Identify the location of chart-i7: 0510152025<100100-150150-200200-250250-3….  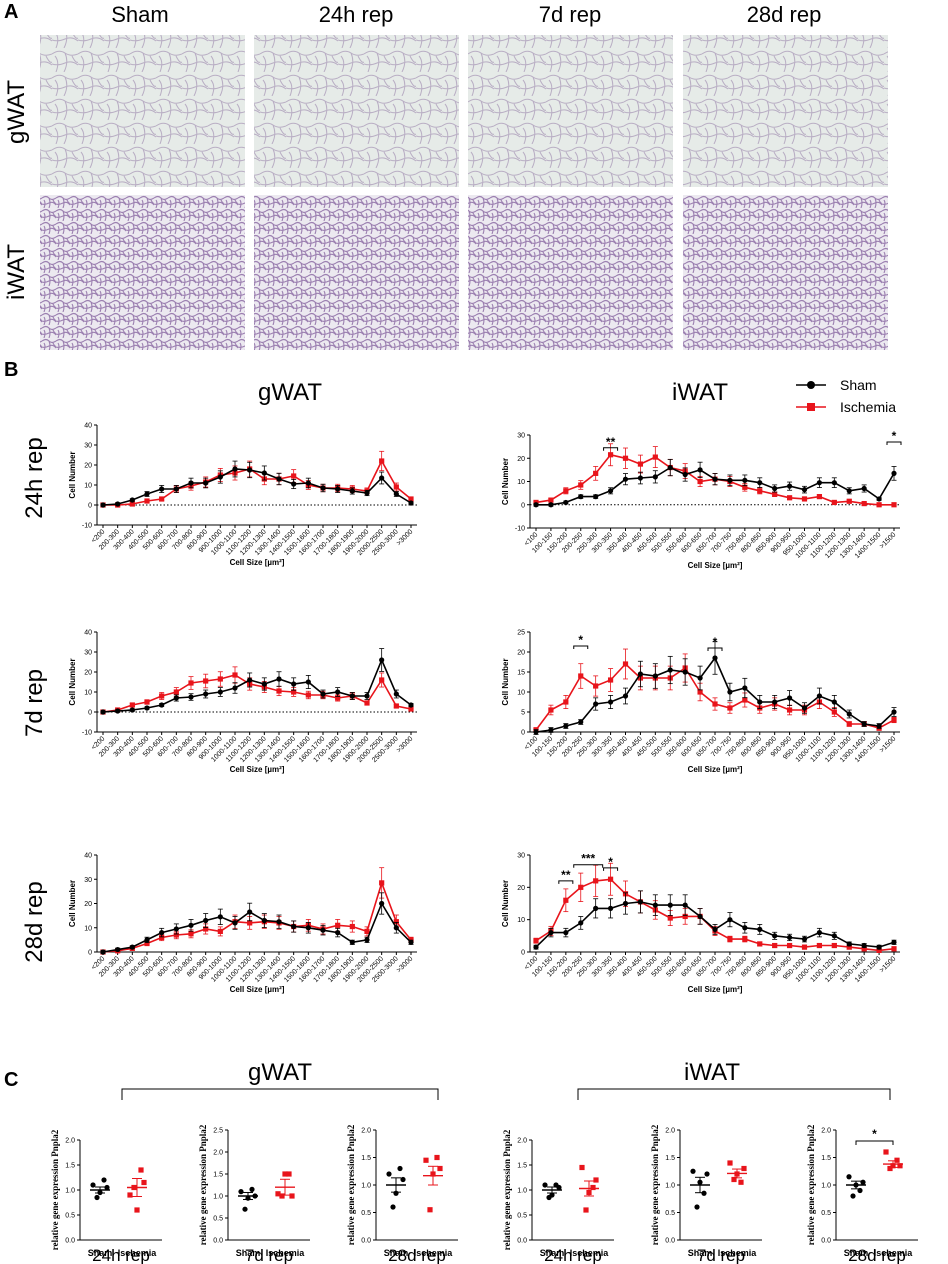
(700, 702).